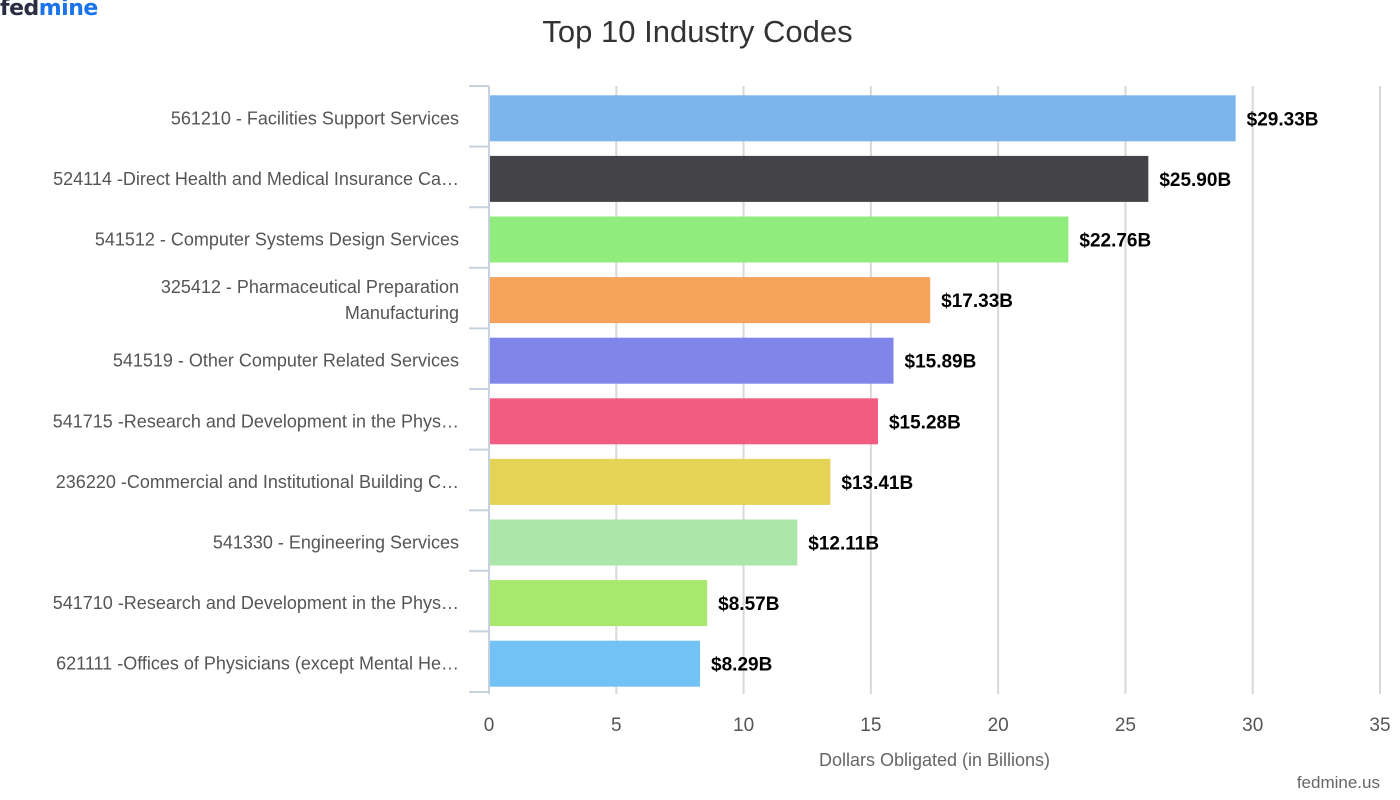  I want to click on x-tick-label: 15, so click(870, 725).